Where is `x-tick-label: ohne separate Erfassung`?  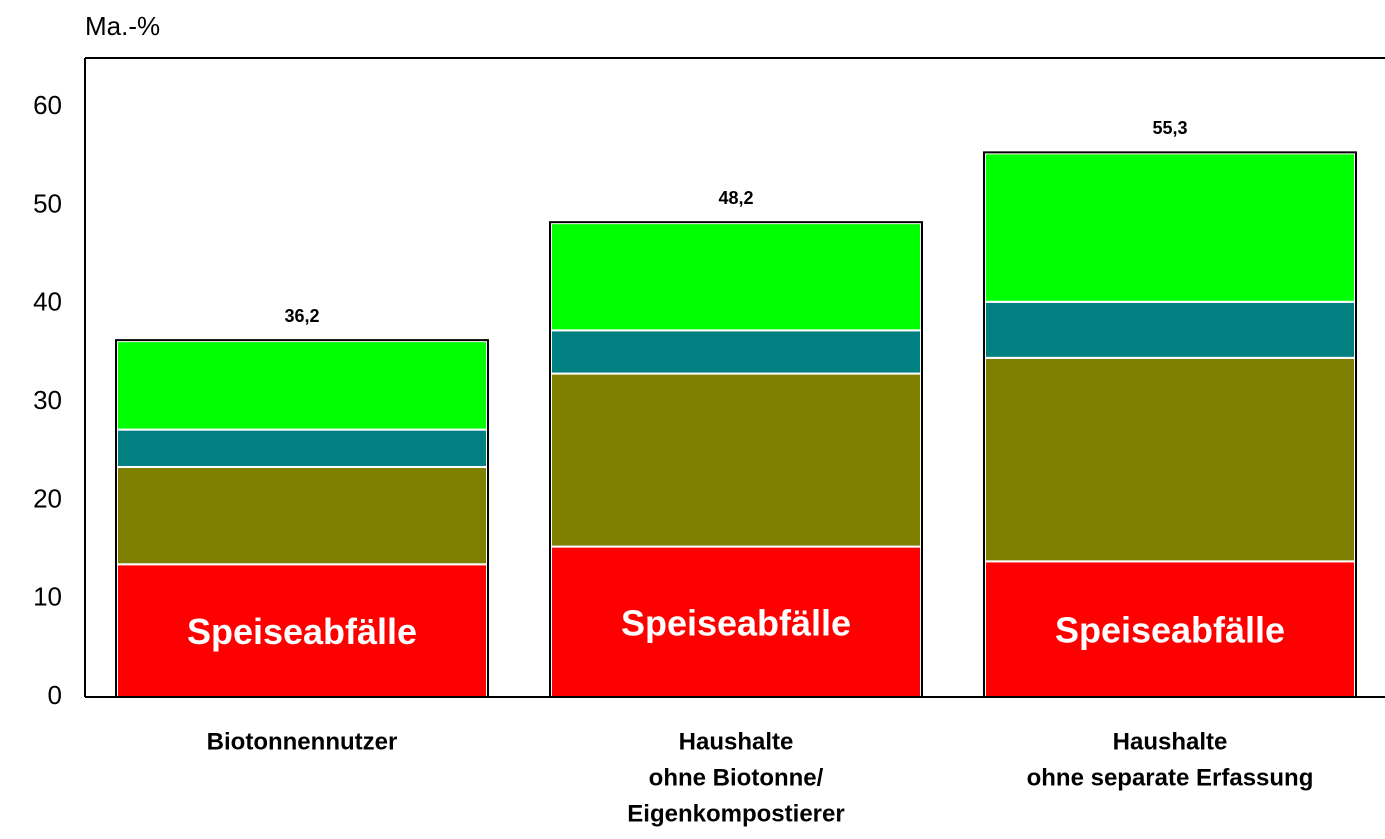
x-tick-label: ohne separate Erfassung is located at coordinates (1170, 777).